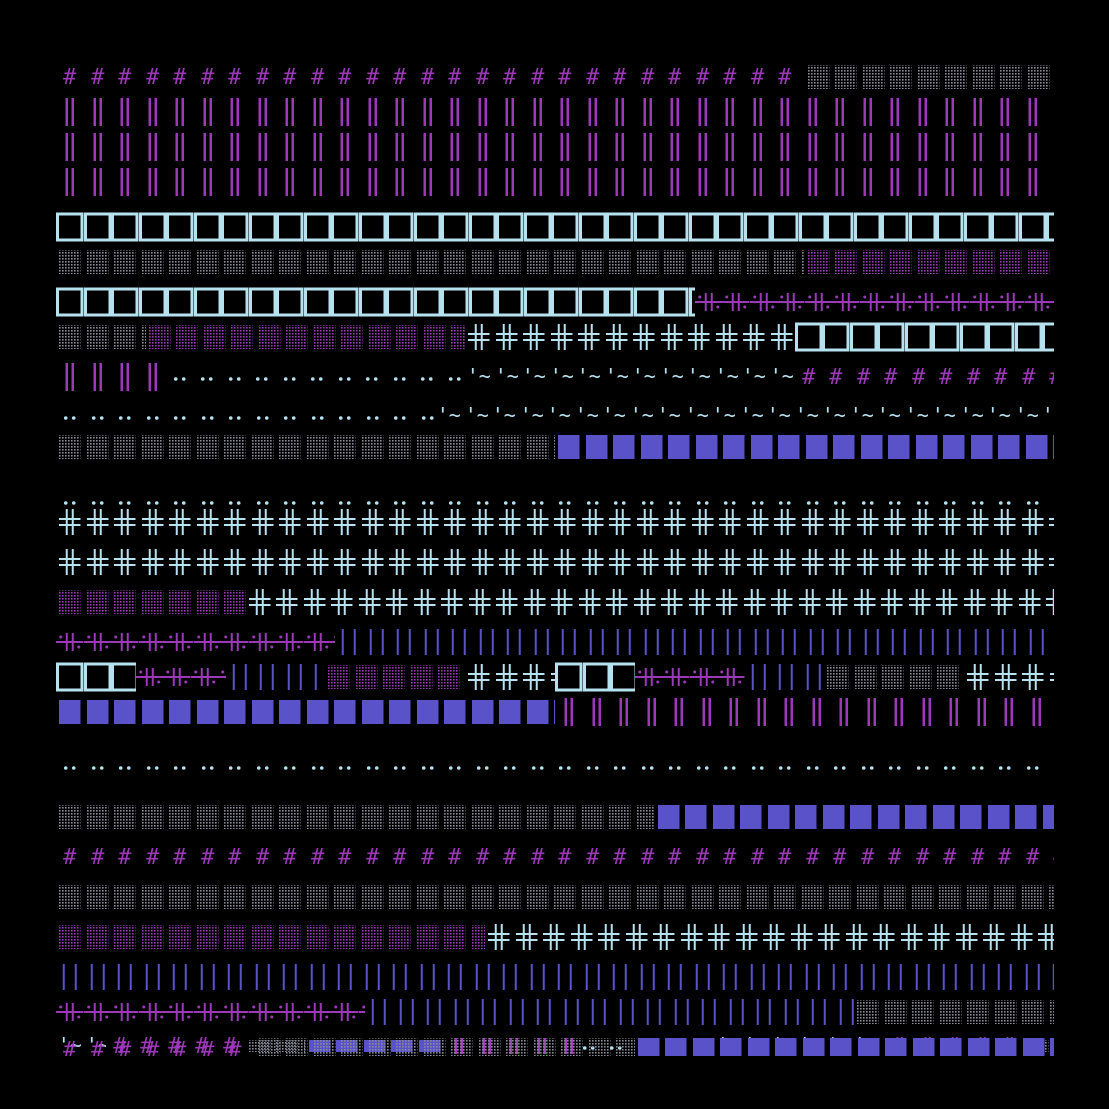 This screenshot has height=1109, width=1109. What do you see at coordinates (151, 602) in the screenshot?
I see `row-cross-3-dither-violet-segment` at bounding box center [151, 602].